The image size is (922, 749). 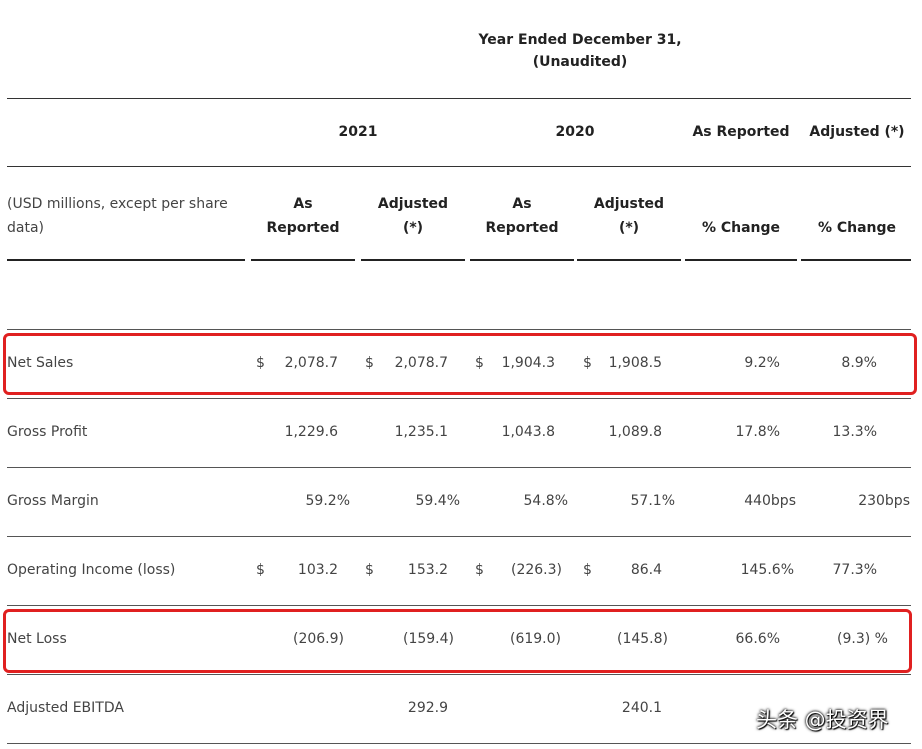 I want to click on pct-change-adjusted: 230bps, so click(x=884, y=501).